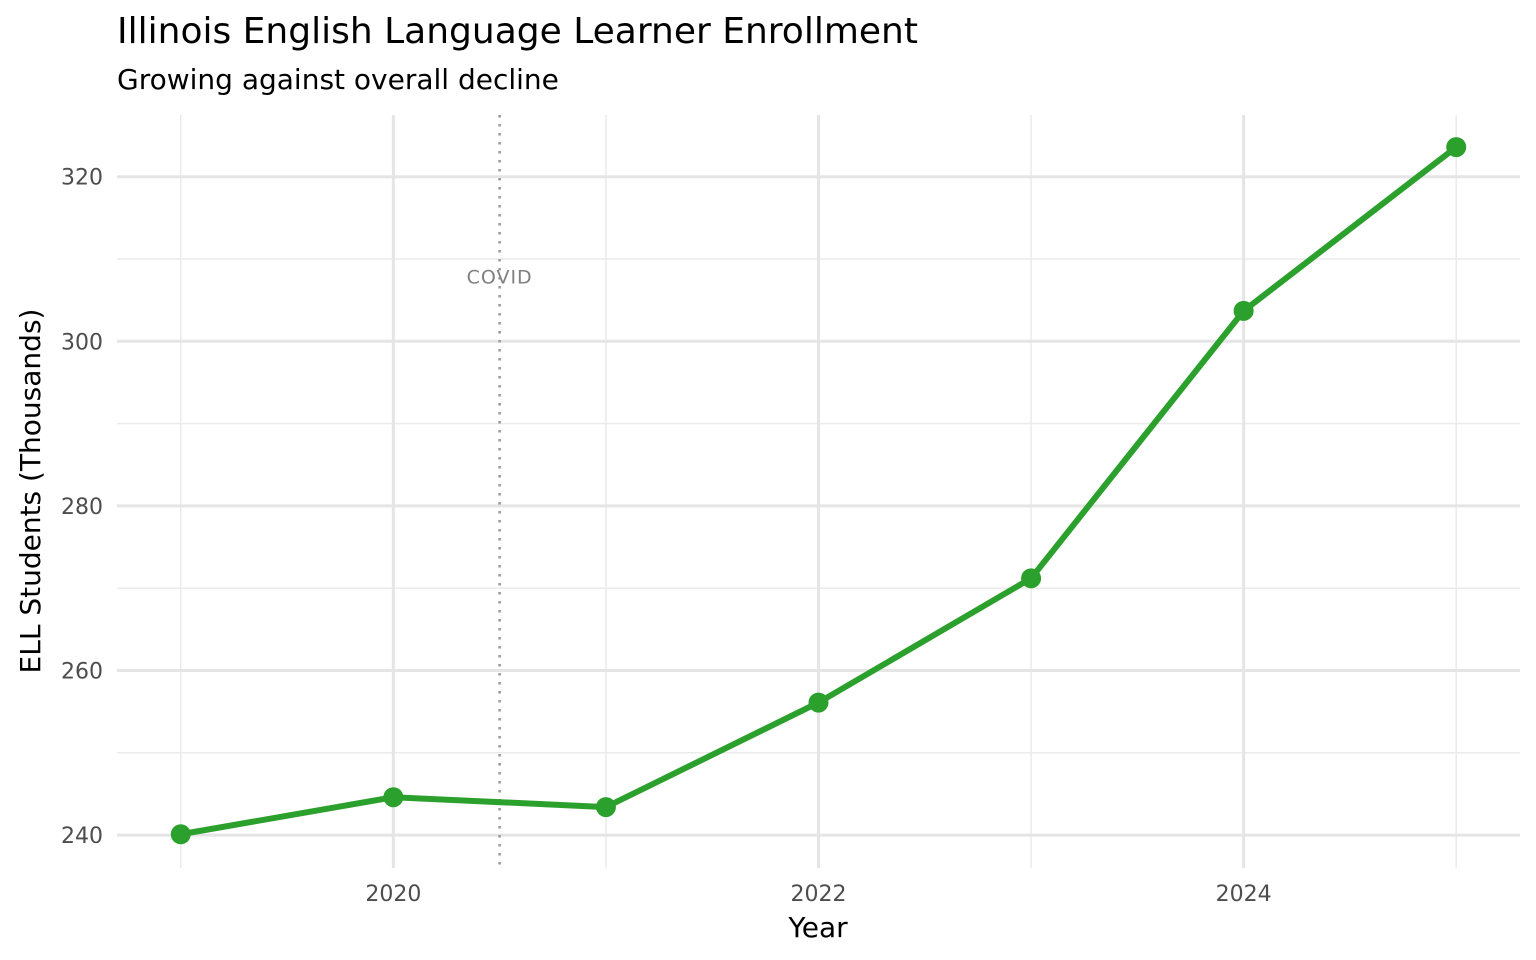 Image resolution: width=1536 pixels, height=960 pixels. I want to click on y-tick-label: 300, so click(82, 342).